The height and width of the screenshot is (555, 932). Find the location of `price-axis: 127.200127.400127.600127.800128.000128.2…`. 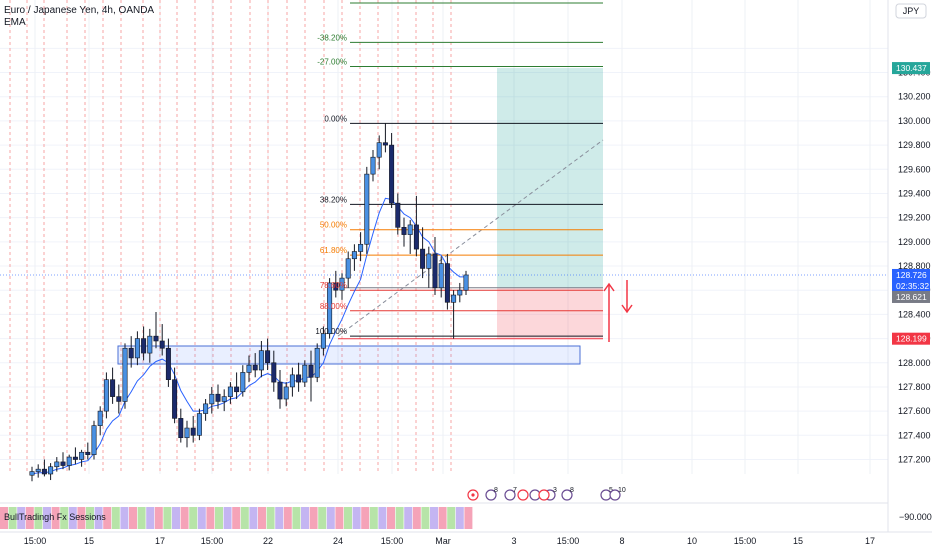

price-axis: 127.200127.400127.600127.800128.000128.2… is located at coordinates (909, 266).